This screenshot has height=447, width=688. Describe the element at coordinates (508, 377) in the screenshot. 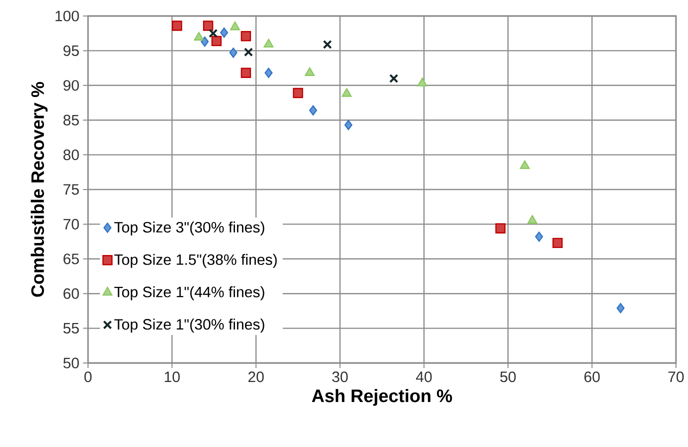

I see `x-tick-label: 50` at that location.